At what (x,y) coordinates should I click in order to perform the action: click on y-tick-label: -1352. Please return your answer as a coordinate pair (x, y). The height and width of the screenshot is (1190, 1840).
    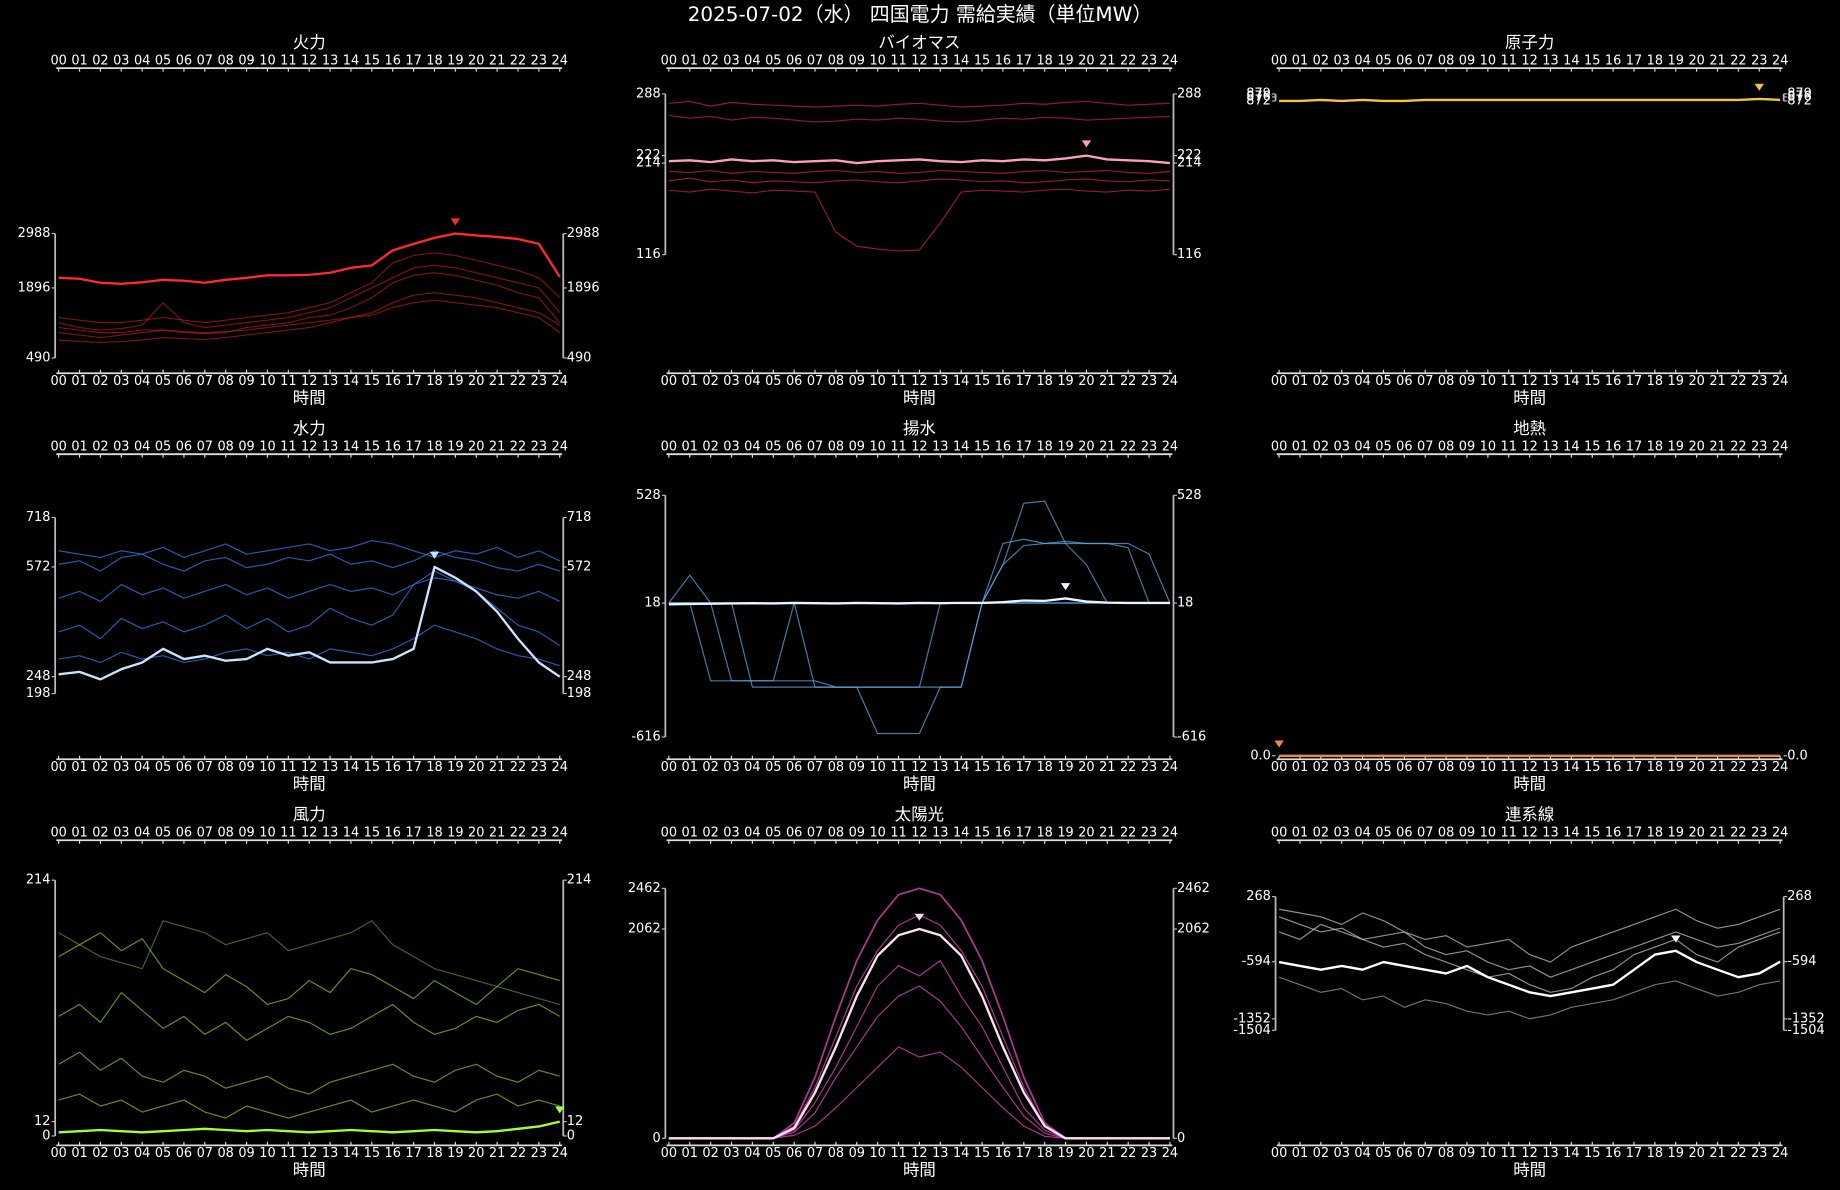
    Looking at the image, I should click on (1251, 1018).